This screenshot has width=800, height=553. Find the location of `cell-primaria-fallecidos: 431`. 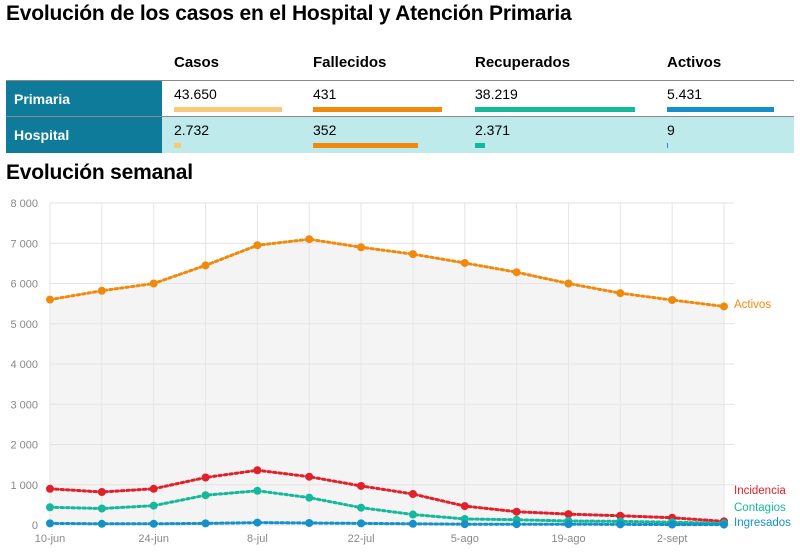

cell-primaria-fallecidos: 431 is located at coordinates (382, 98).